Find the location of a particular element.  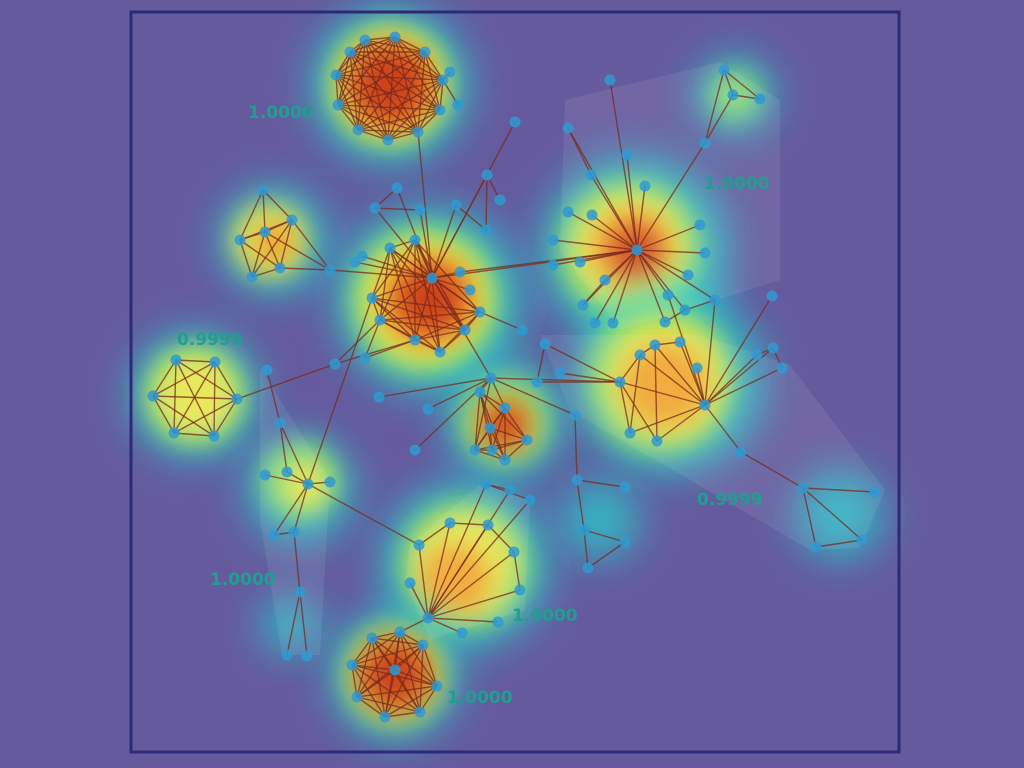

cluster-hull is located at coordinates (295, 511).